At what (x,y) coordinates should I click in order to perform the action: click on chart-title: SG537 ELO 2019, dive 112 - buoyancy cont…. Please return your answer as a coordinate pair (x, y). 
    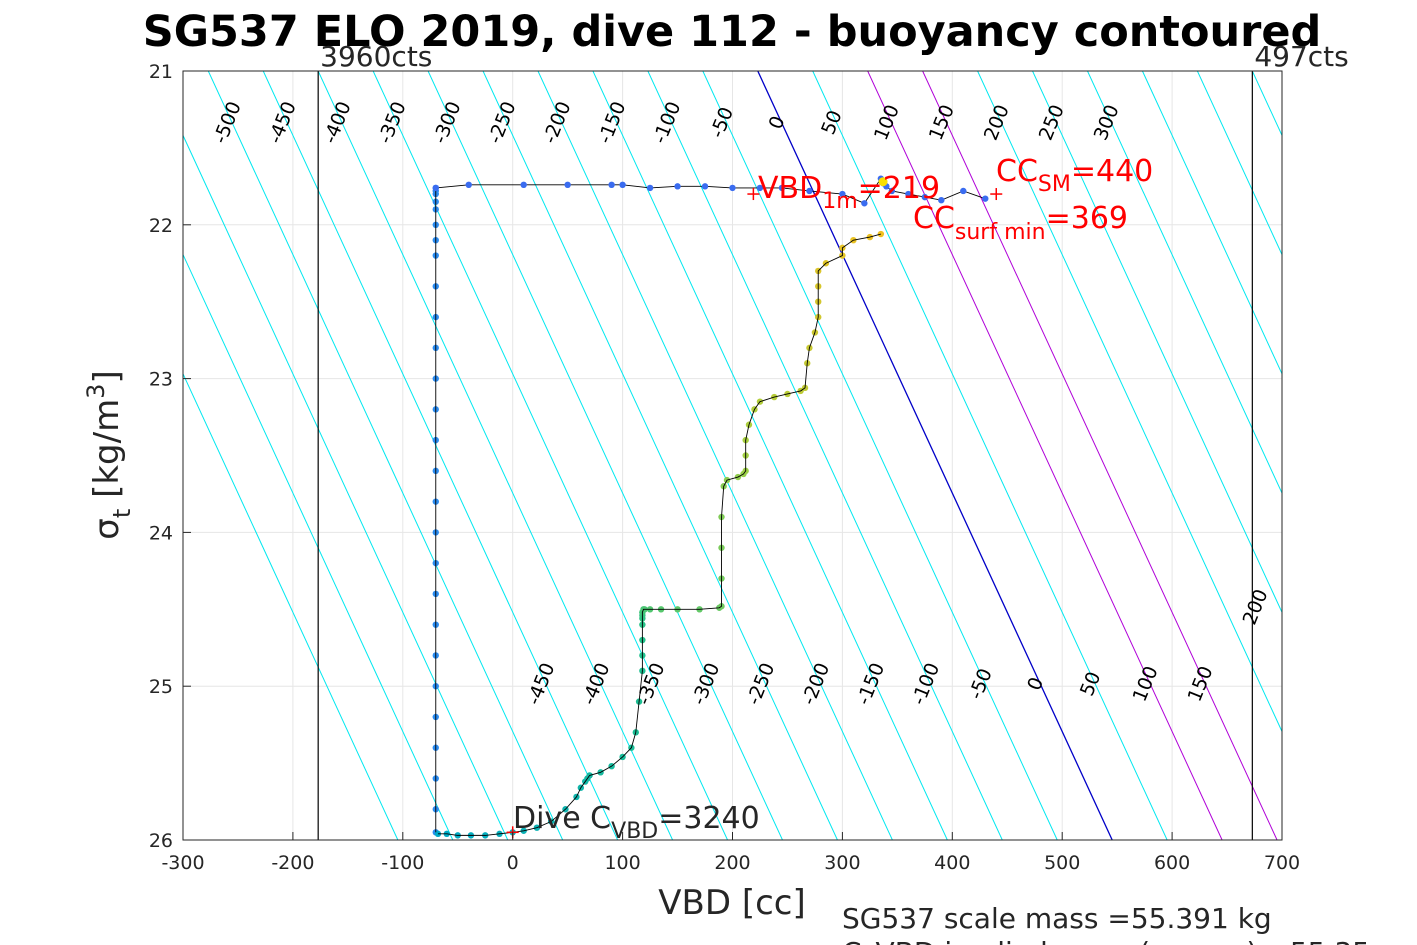
    Looking at the image, I should click on (732, 32).